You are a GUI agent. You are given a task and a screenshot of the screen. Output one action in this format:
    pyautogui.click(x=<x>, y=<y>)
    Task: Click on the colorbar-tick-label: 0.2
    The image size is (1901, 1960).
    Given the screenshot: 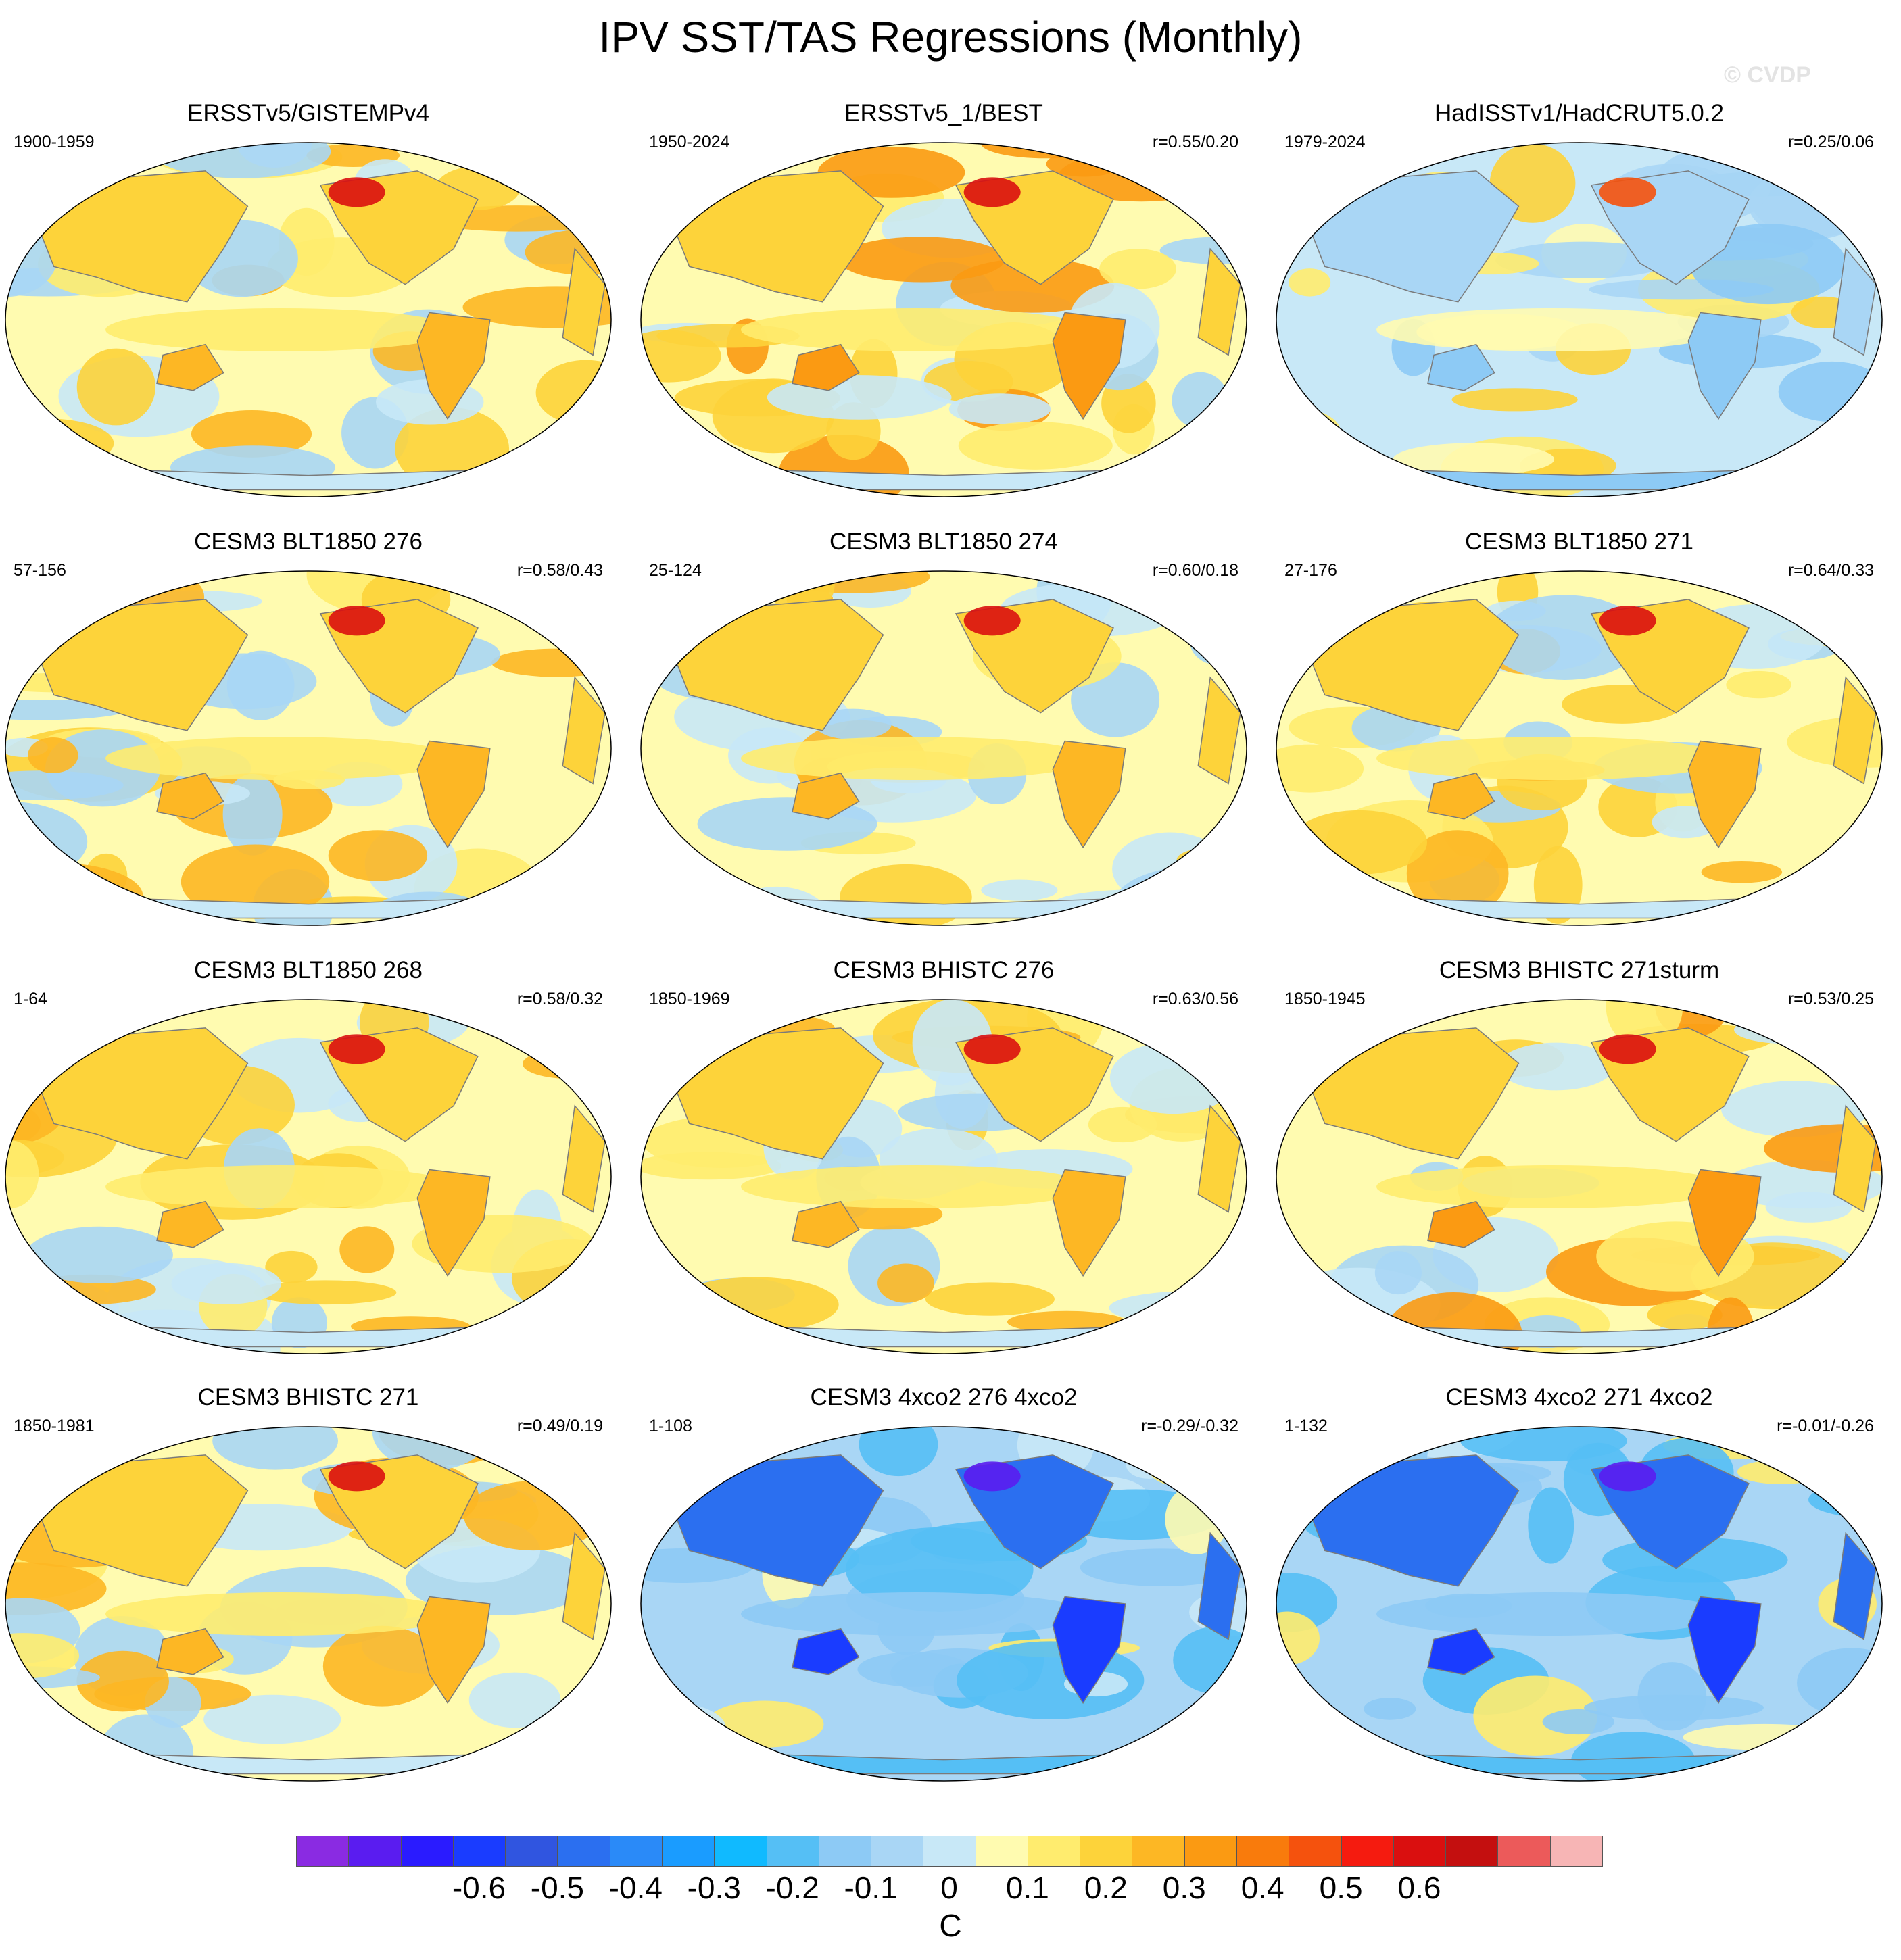 What is the action you would take?
    pyautogui.click(x=1106, y=1887)
    